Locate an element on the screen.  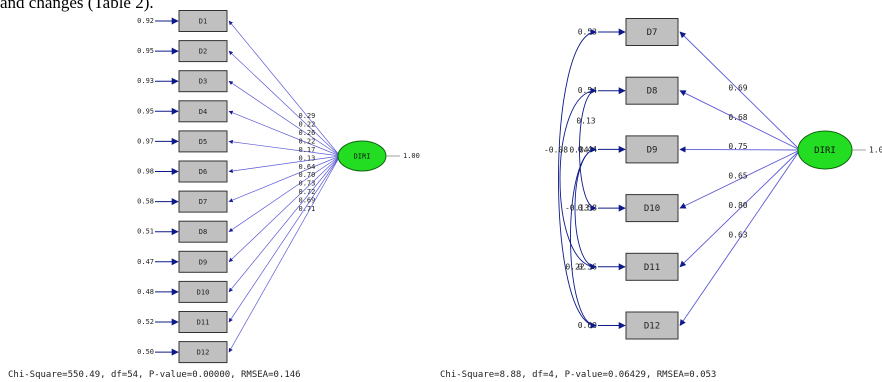
right-error-covariance-D7-D12 is located at coordinates (577, 178).